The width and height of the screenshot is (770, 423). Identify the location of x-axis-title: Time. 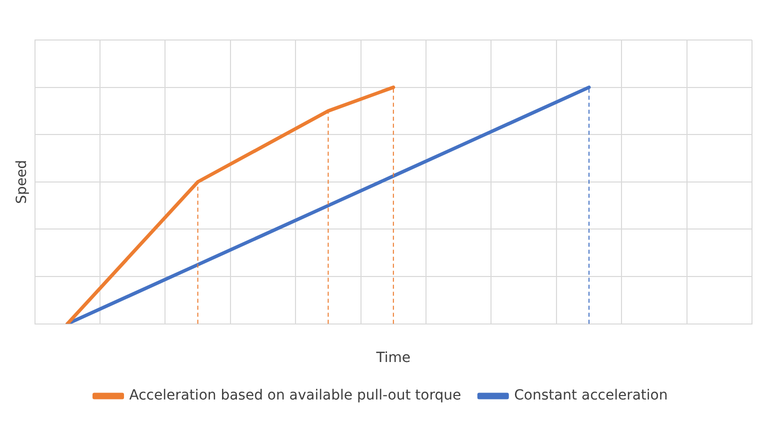
(393, 358).